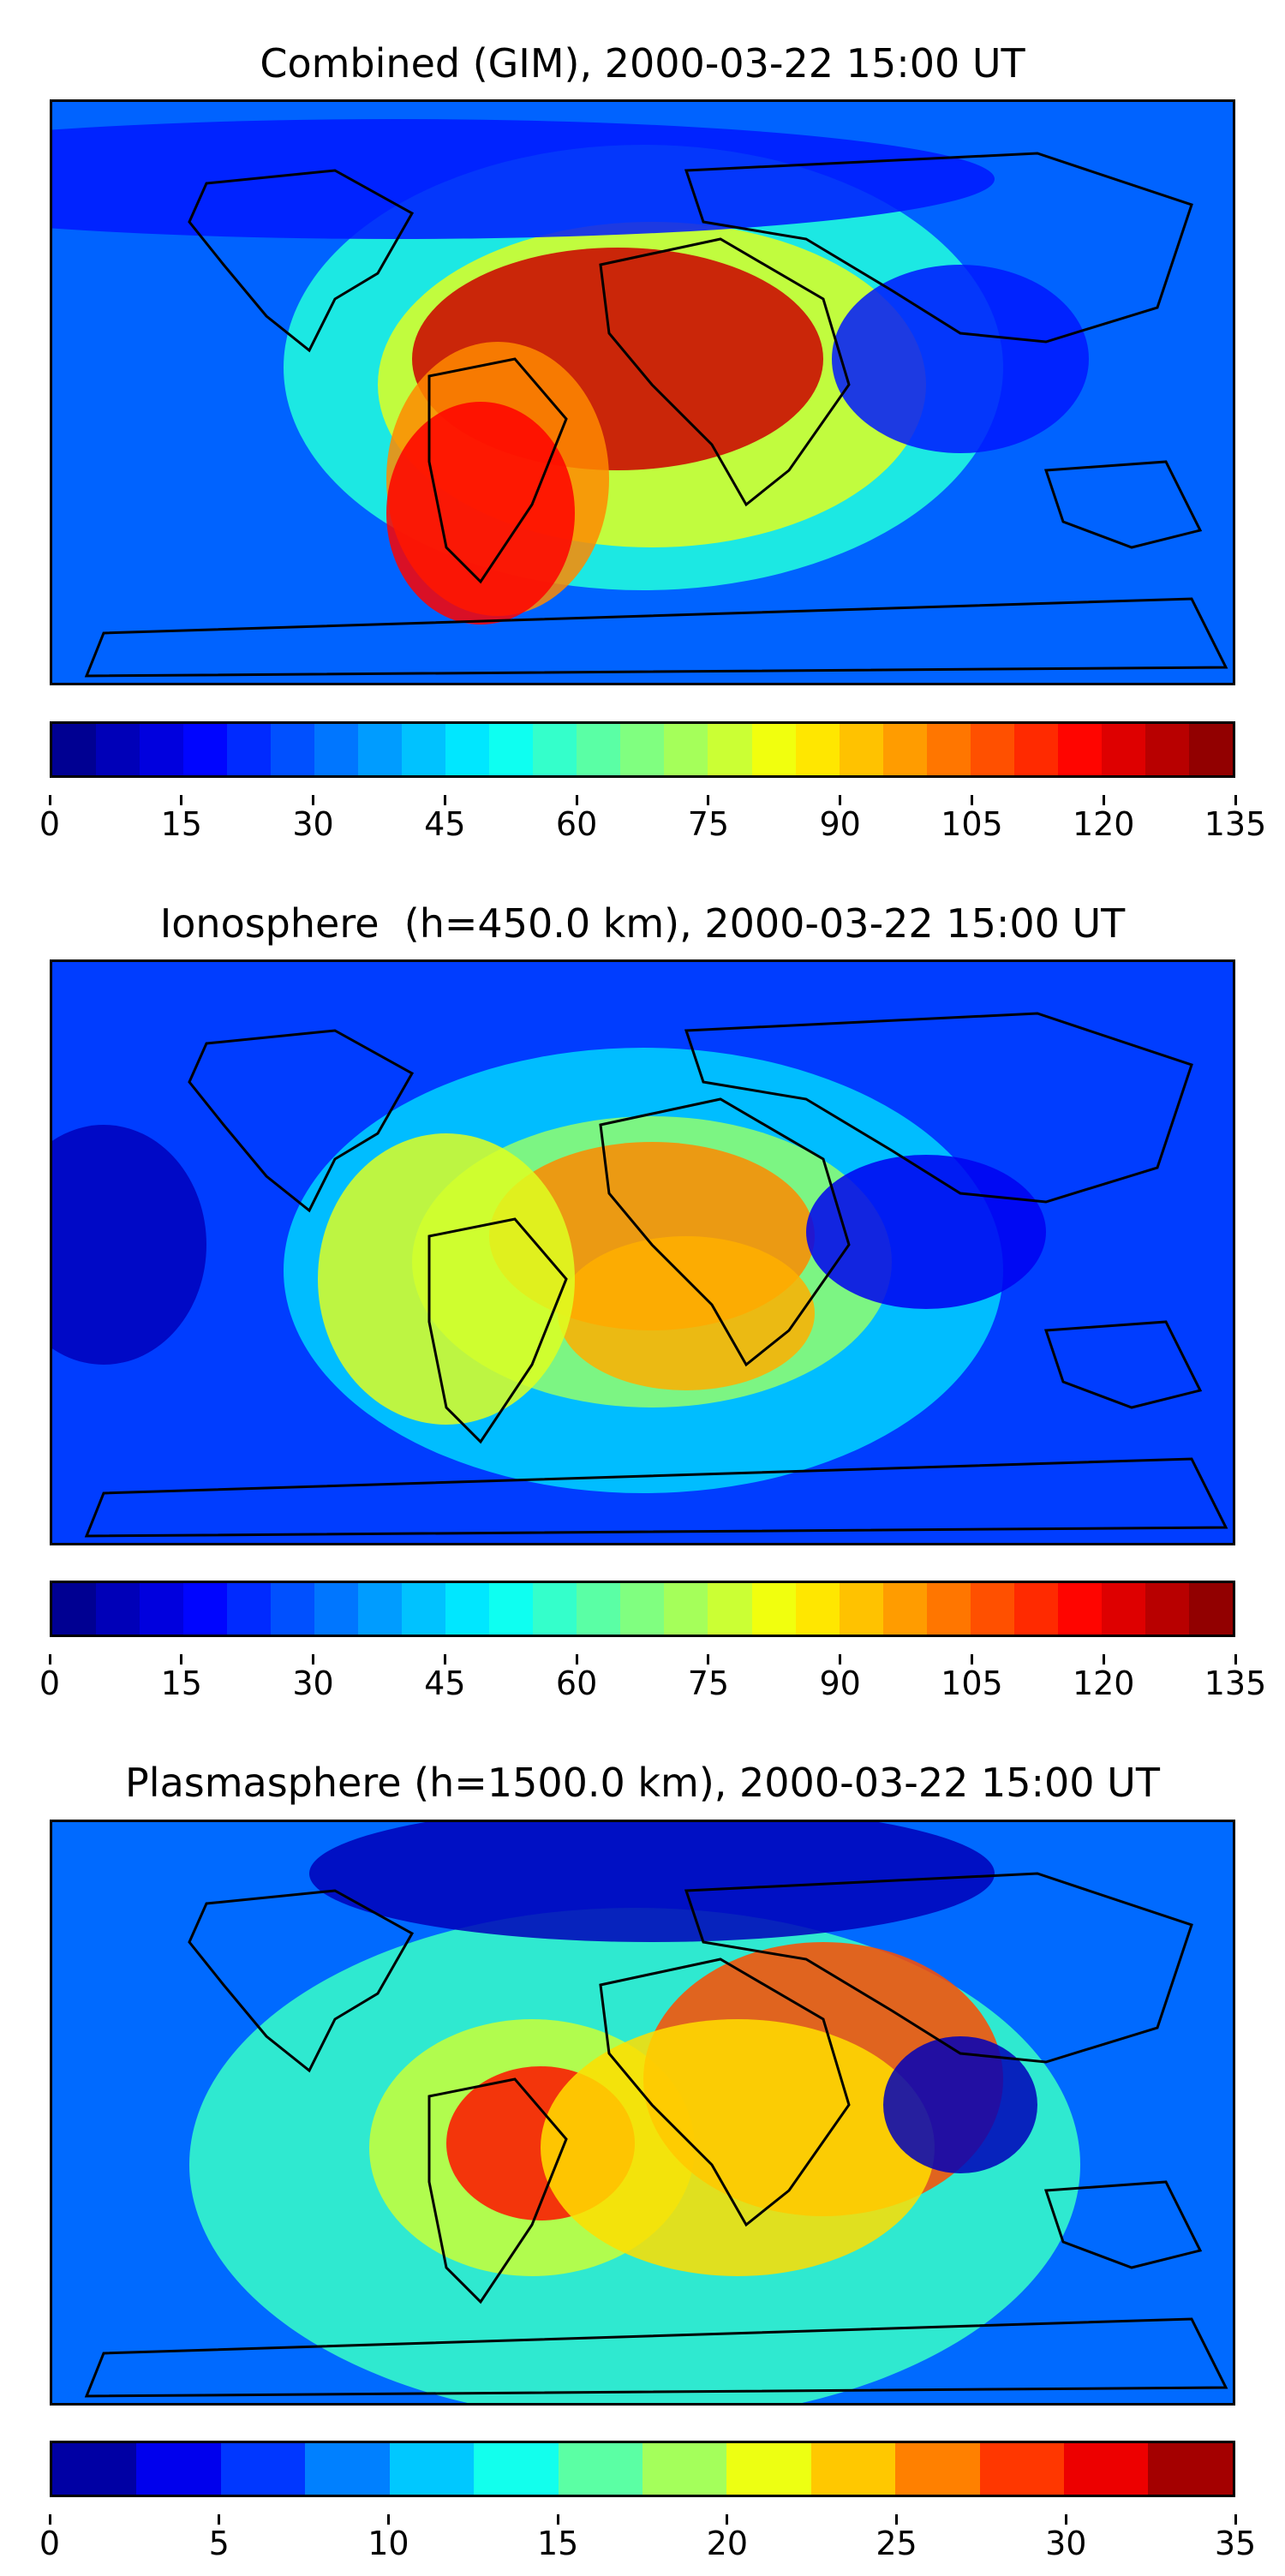 The height and width of the screenshot is (2576, 1285). What do you see at coordinates (219, 2544) in the screenshot?
I see `colorbar-tick-label: 5` at bounding box center [219, 2544].